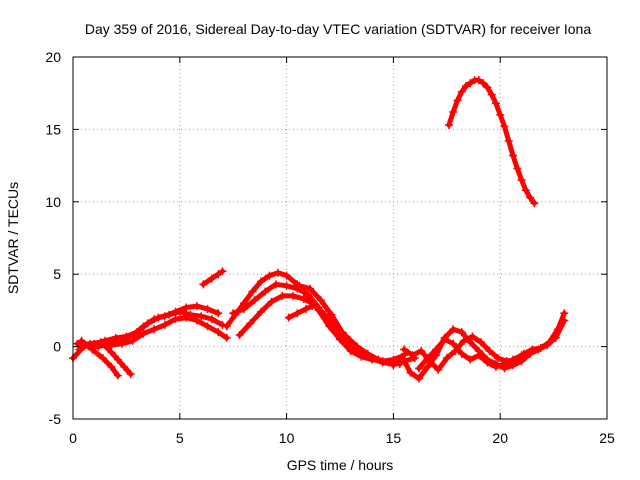 The image size is (640, 480). Describe the element at coordinates (484, 341) in the screenshot. I see `series-s13` at that location.